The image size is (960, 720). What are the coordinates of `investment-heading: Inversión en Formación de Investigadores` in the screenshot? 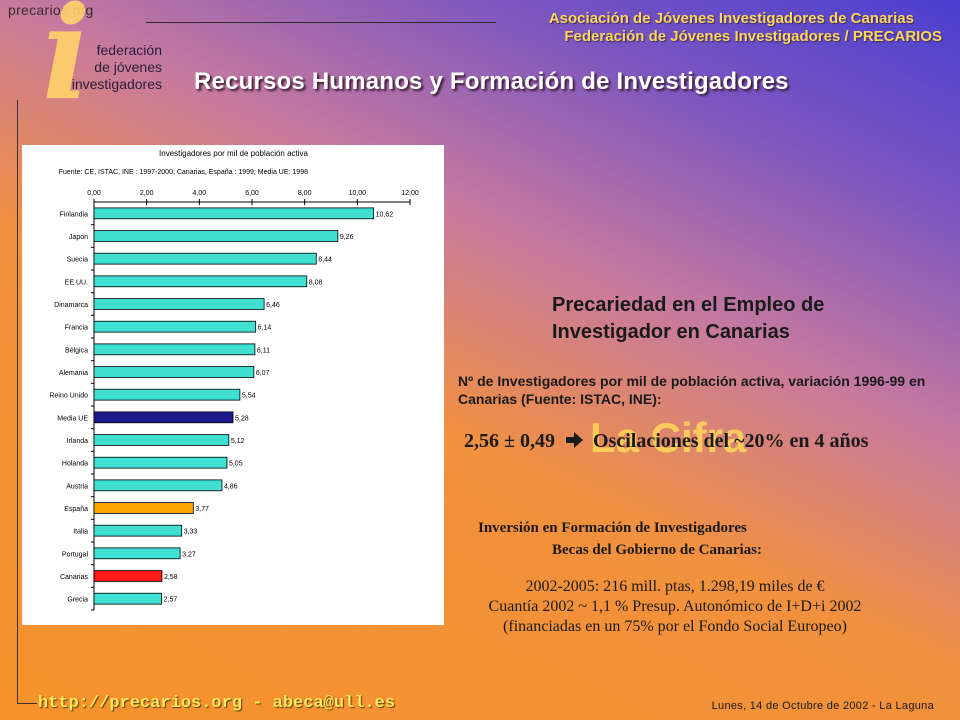 It's located at (612, 528).